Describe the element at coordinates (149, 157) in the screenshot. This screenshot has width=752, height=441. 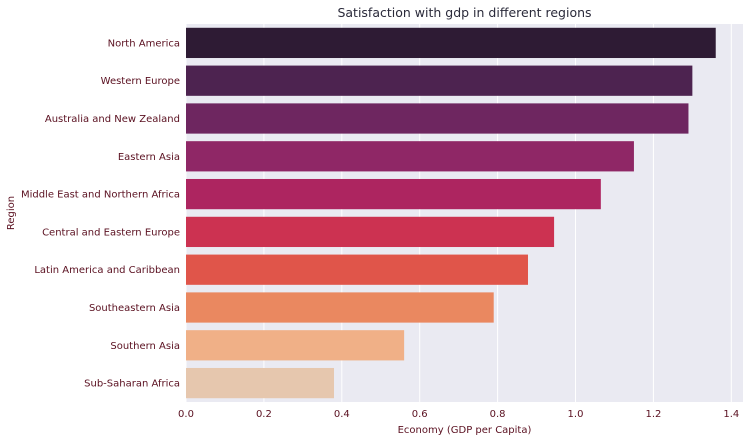
I see `y-tick-label: Eastern Asia` at that location.